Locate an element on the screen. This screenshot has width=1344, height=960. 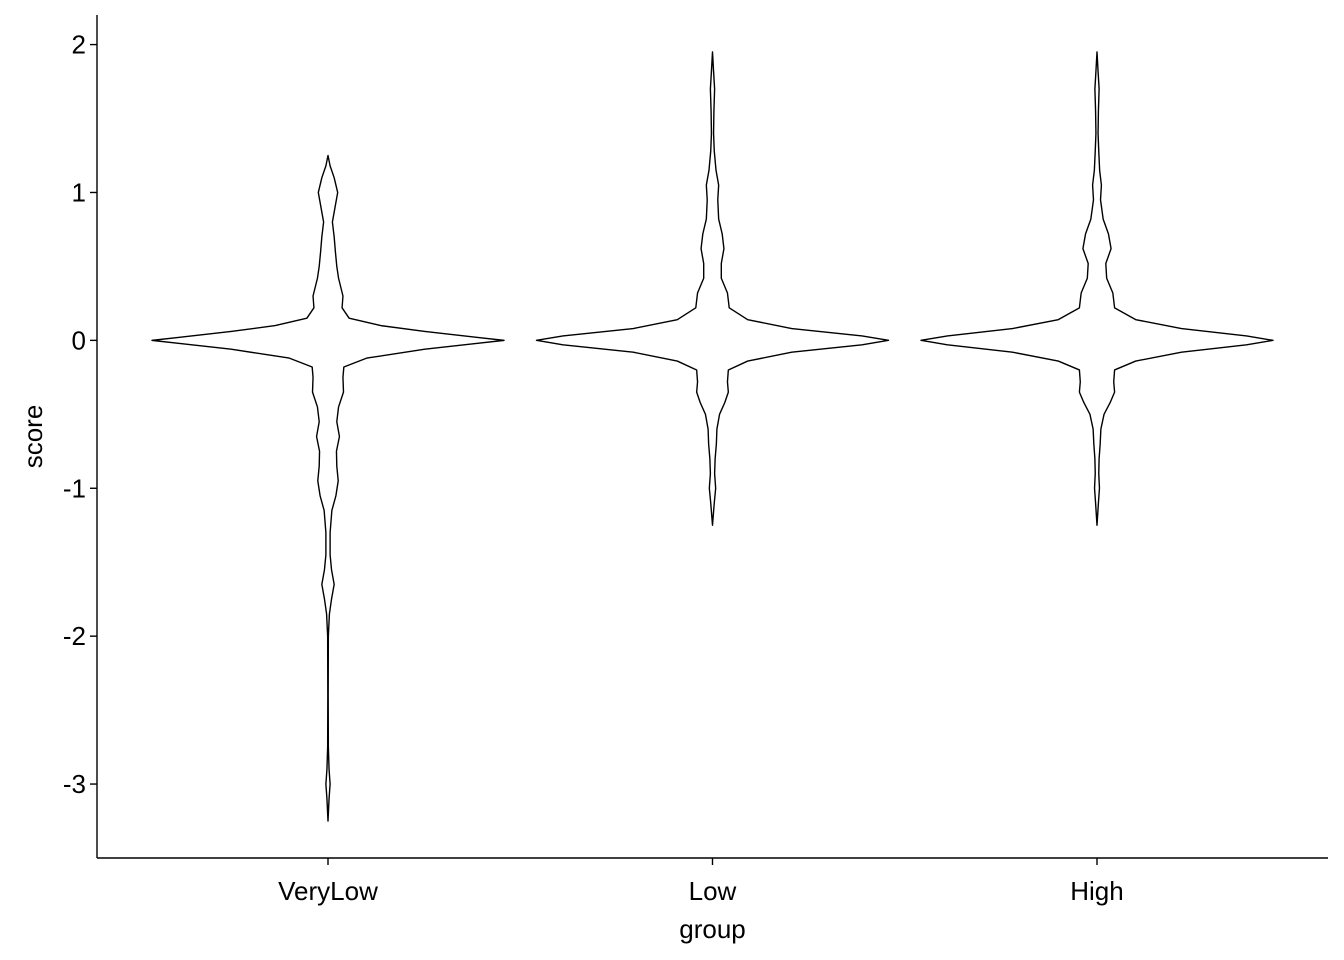
y-tick-label: -3 is located at coordinates (74, 784).